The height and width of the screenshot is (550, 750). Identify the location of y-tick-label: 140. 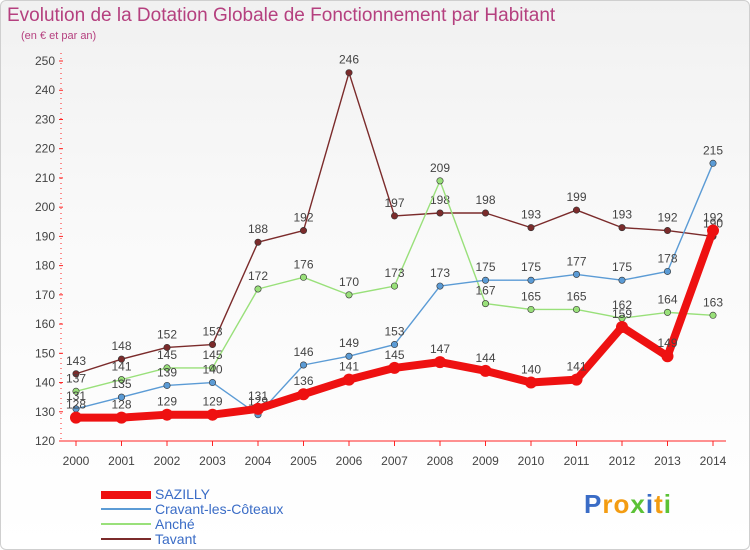
(45, 383).